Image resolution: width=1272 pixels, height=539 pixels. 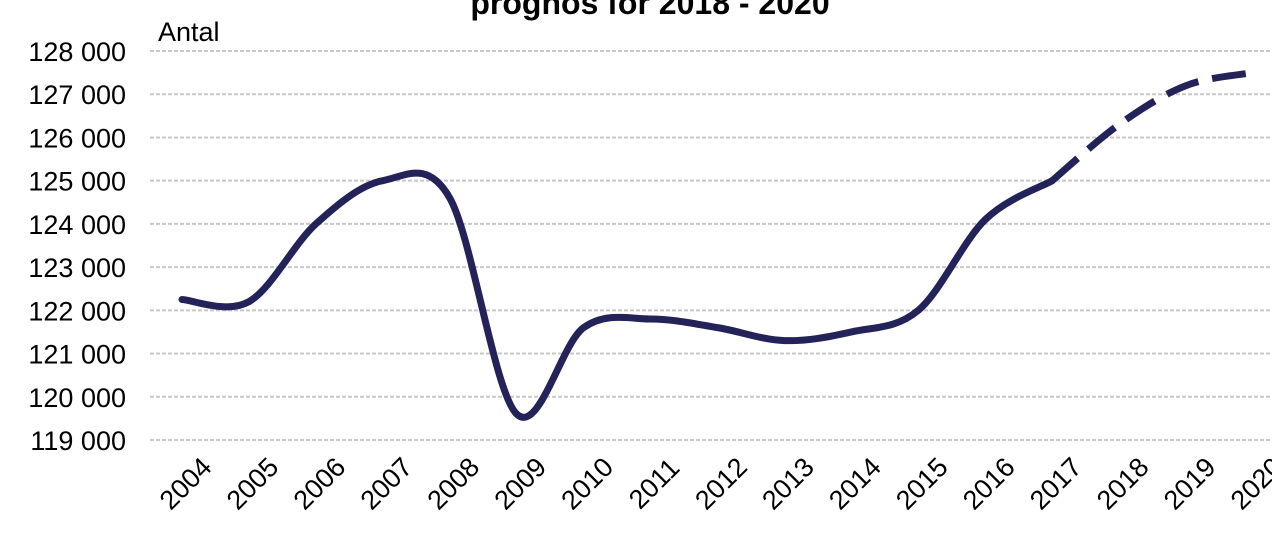 What do you see at coordinates (387, 484) in the screenshot?
I see `x-tick-label: 2007` at bounding box center [387, 484].